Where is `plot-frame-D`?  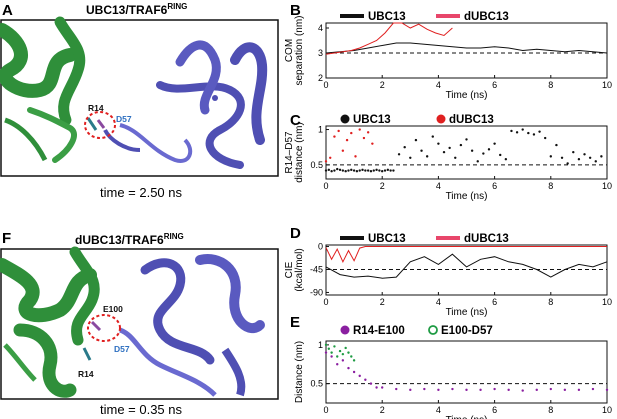
plot-frame-D is located at coordinates (466, 270).